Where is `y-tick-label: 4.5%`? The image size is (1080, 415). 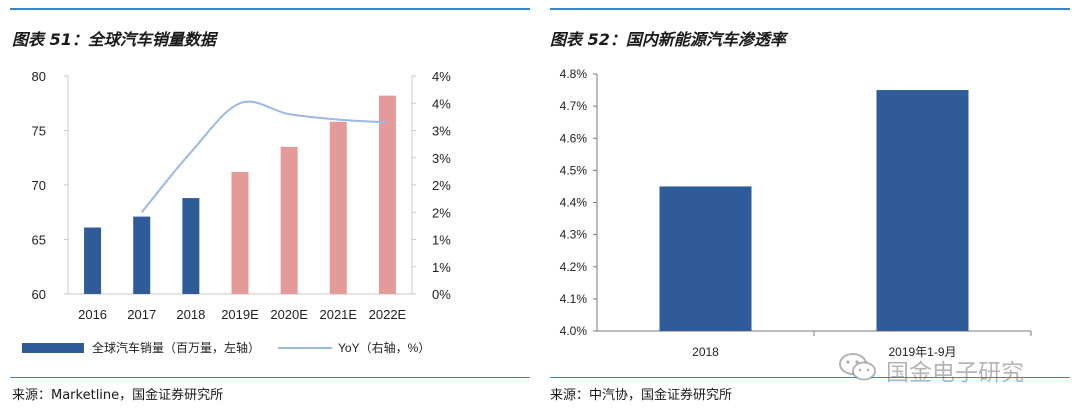
y-tick-label: 4.5% is located at coordinates (574, 170).